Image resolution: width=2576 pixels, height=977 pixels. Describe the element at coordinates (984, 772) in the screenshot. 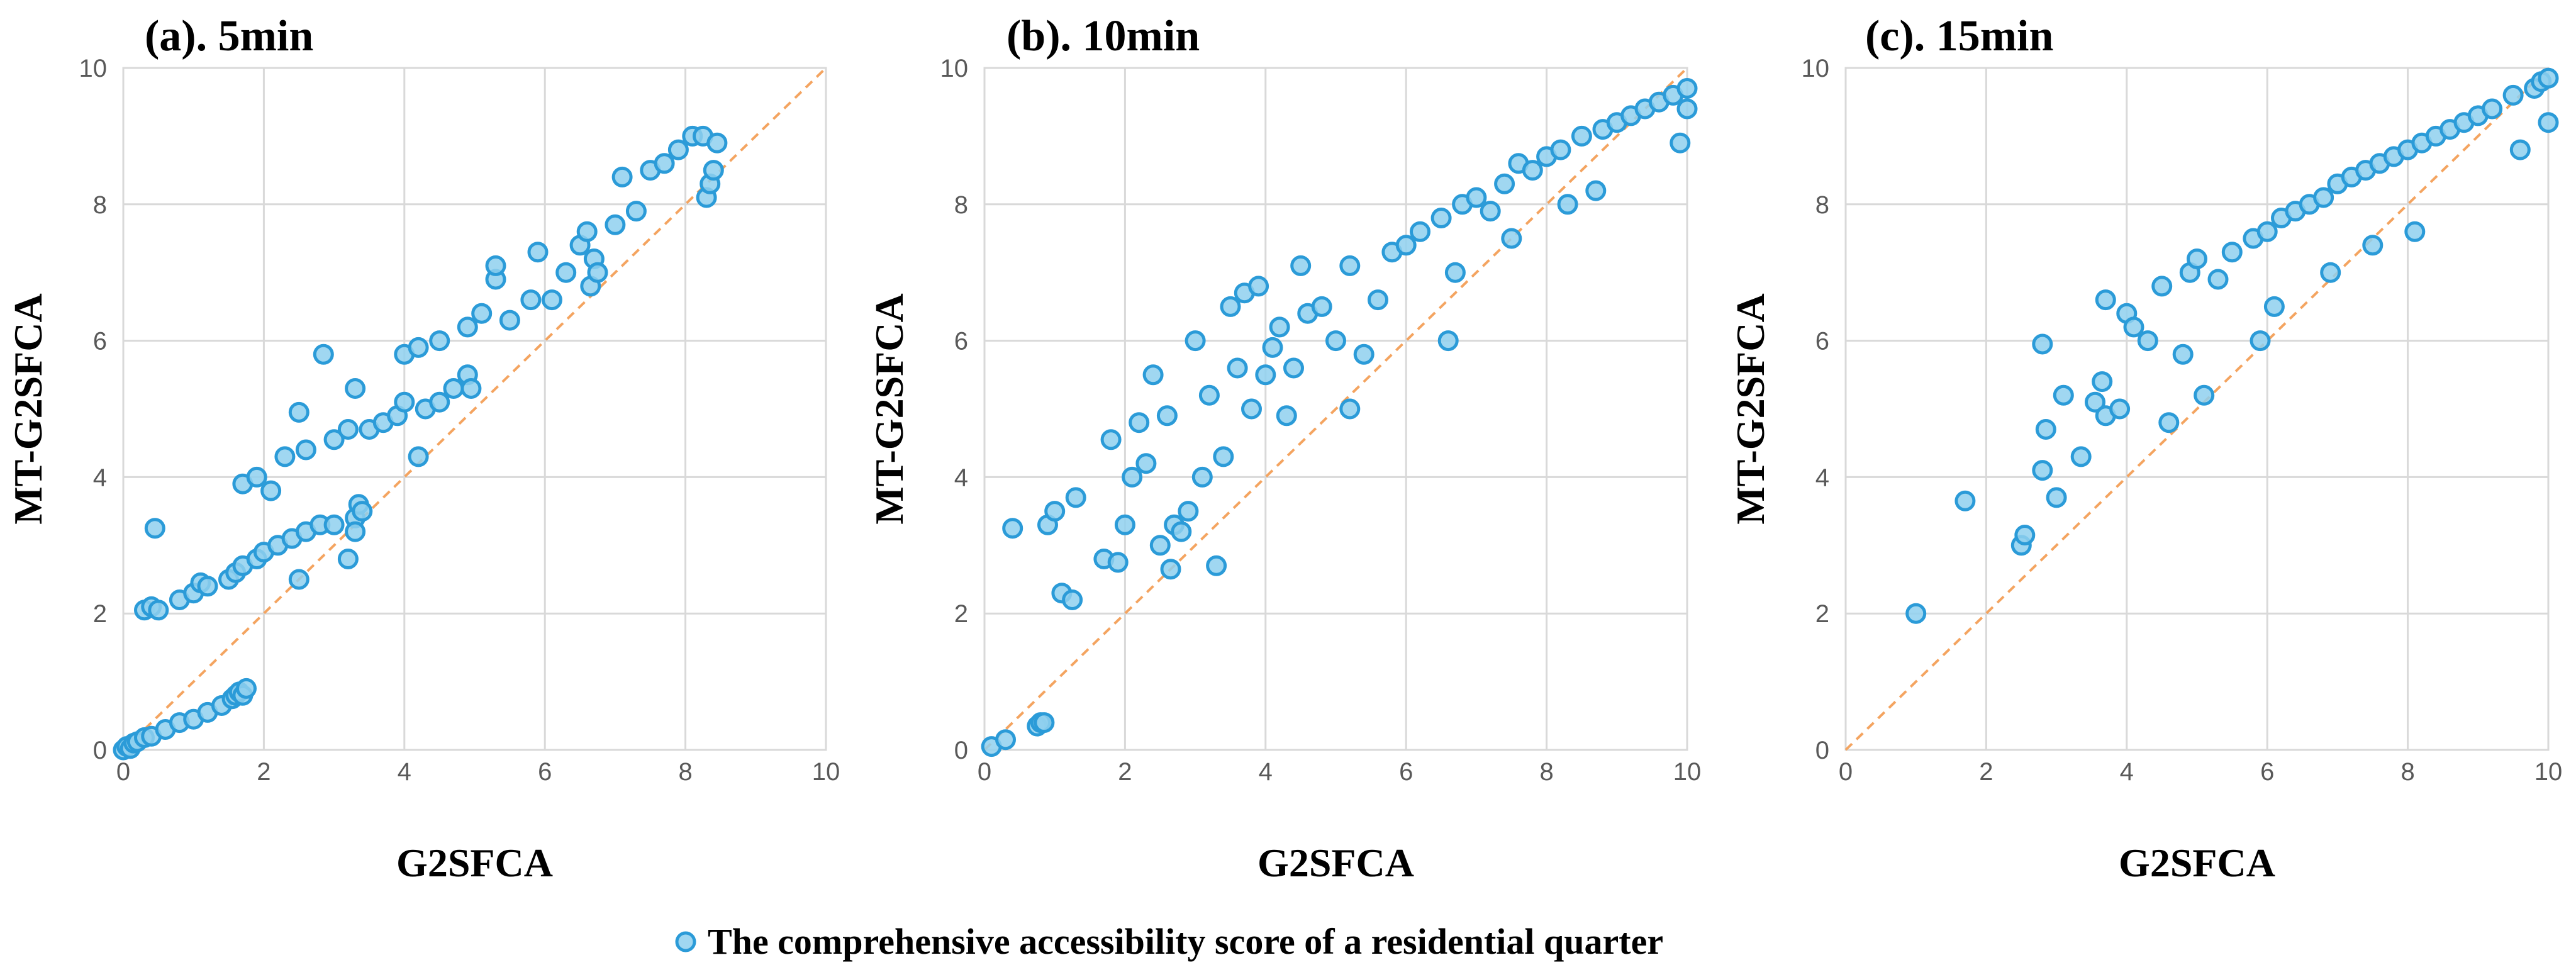

I see `x-tick-label: 0` at that location.